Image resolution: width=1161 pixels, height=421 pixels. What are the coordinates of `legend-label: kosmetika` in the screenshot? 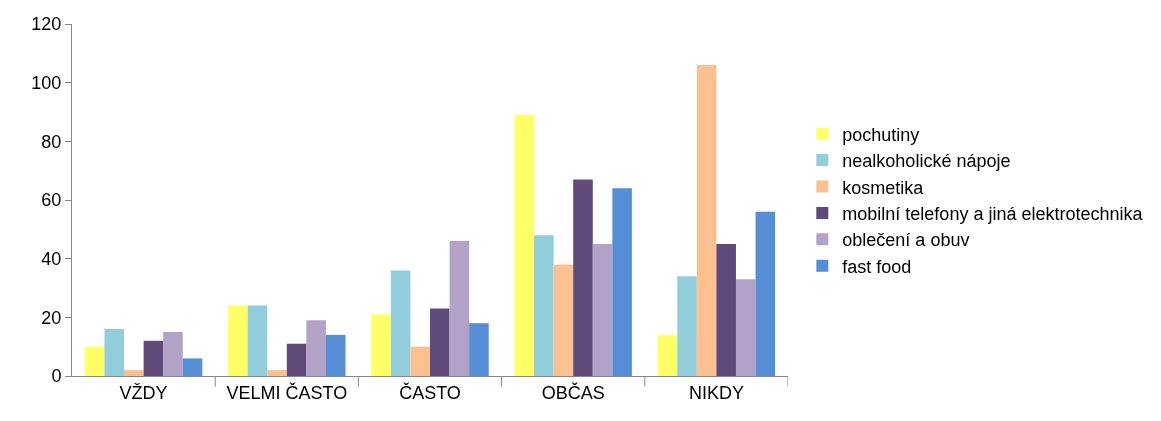 It's located at (883, 187).